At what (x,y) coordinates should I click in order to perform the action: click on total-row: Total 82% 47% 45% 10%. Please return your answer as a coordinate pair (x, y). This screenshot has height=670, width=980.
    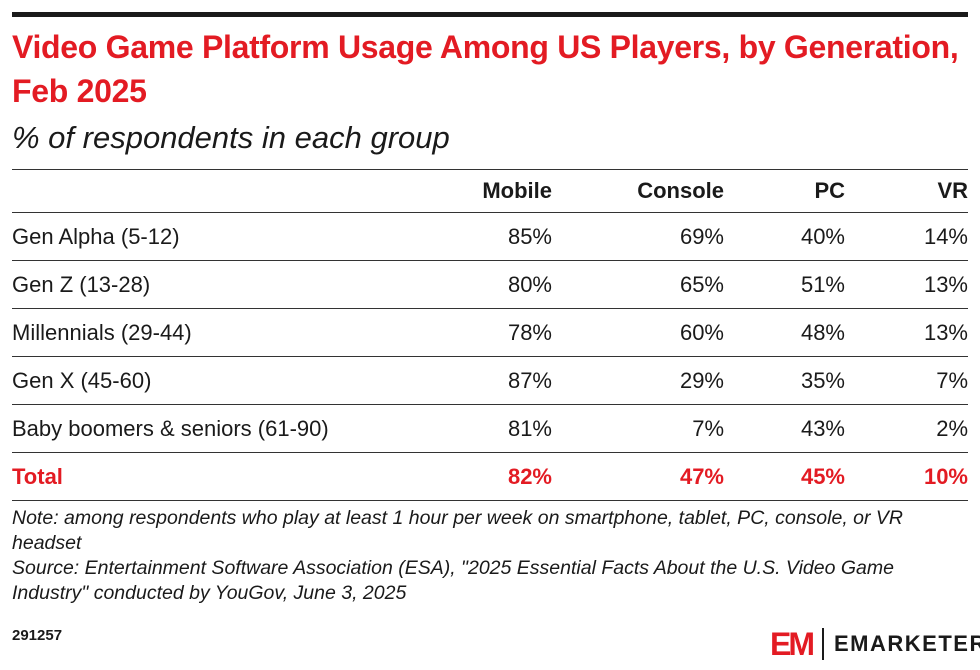
    Looking at the image, I should click on (490, 476).